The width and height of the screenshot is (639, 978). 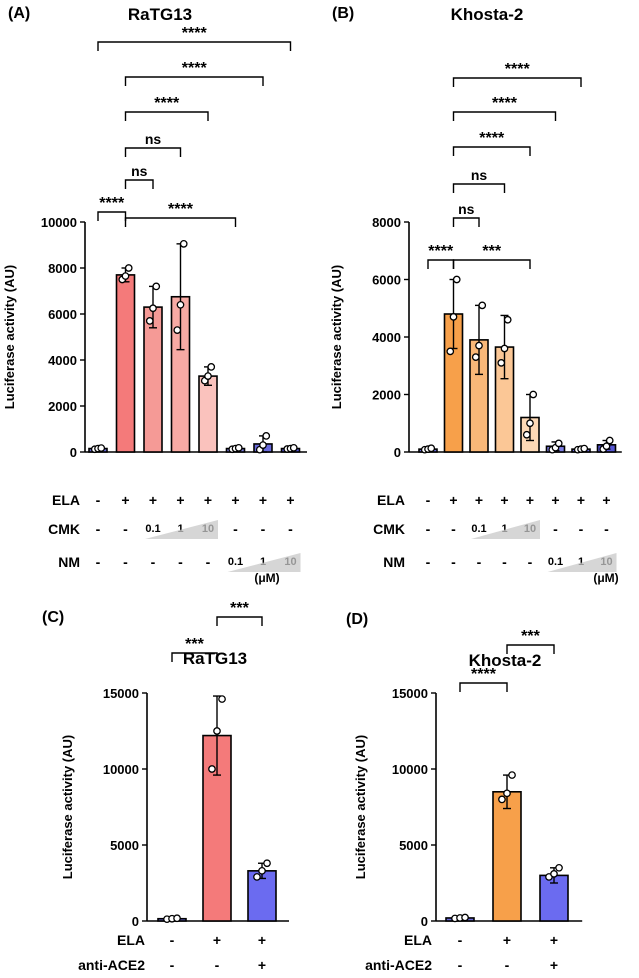 What do you see at coordinates (398, 965) in the screenshot?
I see `panel-4-treatment-name: anti-ACE2` at bounding box center [398, 965].